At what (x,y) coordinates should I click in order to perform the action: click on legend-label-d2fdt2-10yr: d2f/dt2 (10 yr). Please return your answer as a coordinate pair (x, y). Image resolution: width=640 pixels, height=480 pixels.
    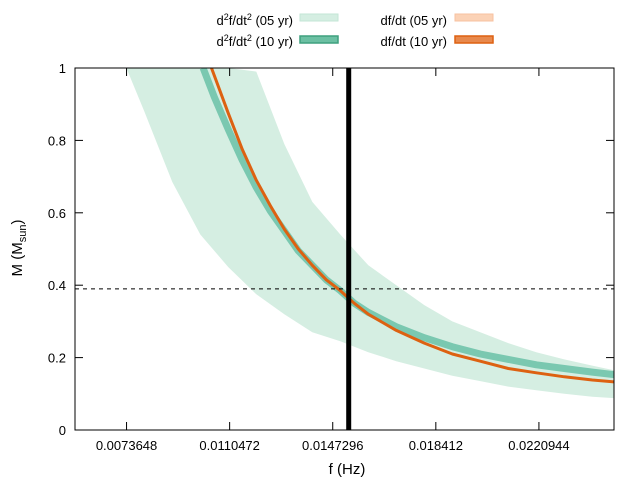
    Looking at the image, I should click on (254, 41).